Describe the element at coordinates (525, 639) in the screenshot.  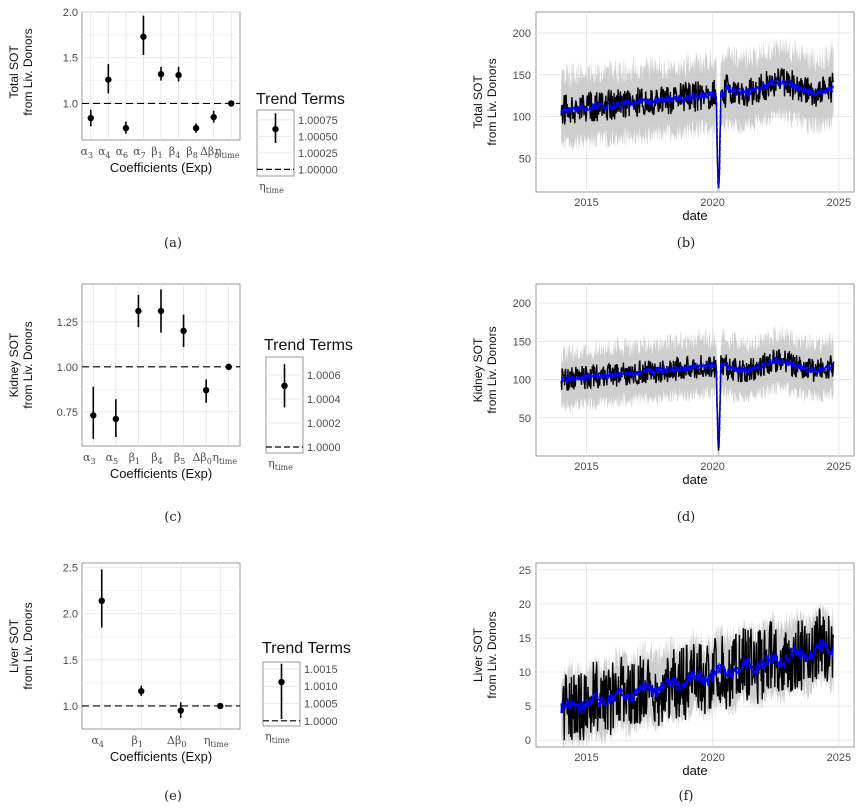
I see `y-tick-label: 15` at that location.